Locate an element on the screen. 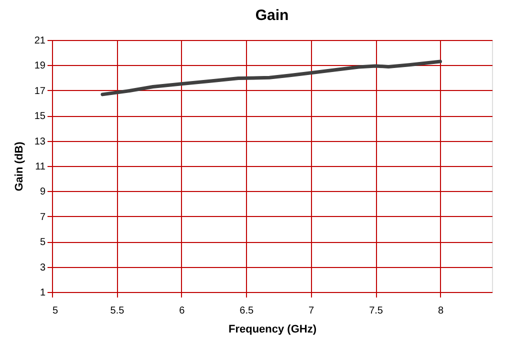 The width and height of the screenshot is (506, 342). x-tick-label: 5.5 is located at coordinates (117, 311).